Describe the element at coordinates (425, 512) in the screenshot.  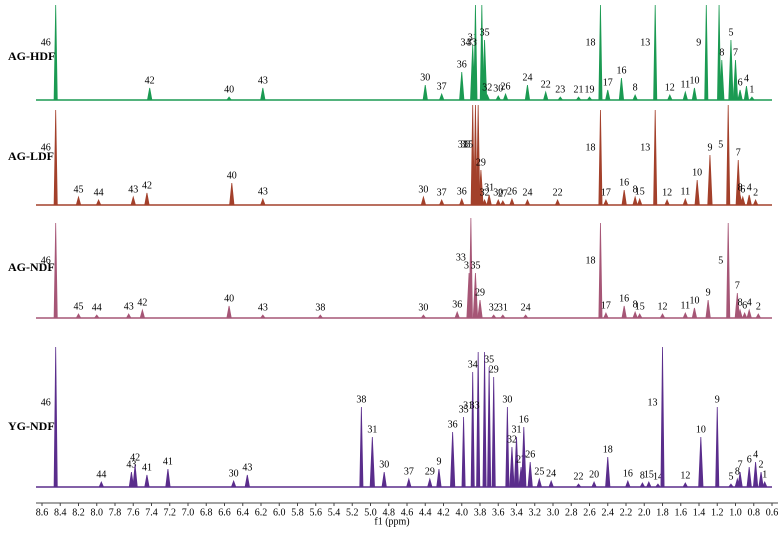
I see `x-tick-label: 4.4` at that location.